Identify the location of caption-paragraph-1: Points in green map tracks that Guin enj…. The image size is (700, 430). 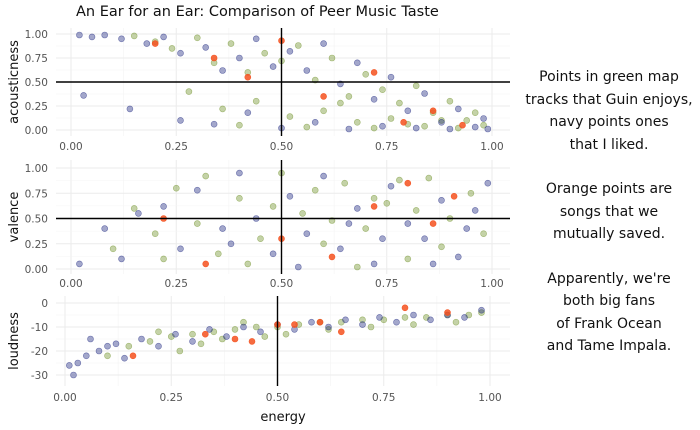
(609, 111).